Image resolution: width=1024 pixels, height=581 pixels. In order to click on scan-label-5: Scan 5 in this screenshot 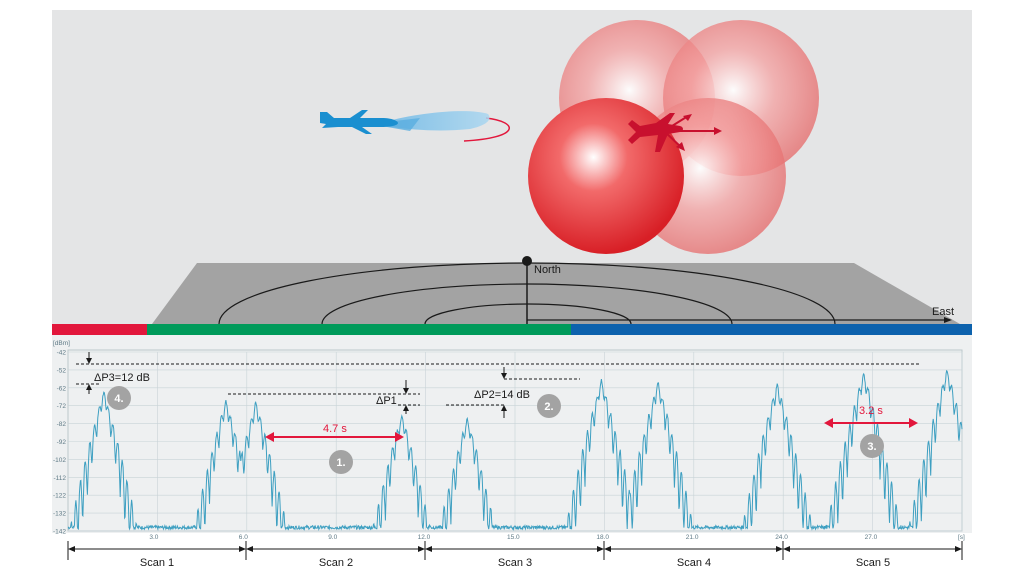, I will do `click(873, 563)`.